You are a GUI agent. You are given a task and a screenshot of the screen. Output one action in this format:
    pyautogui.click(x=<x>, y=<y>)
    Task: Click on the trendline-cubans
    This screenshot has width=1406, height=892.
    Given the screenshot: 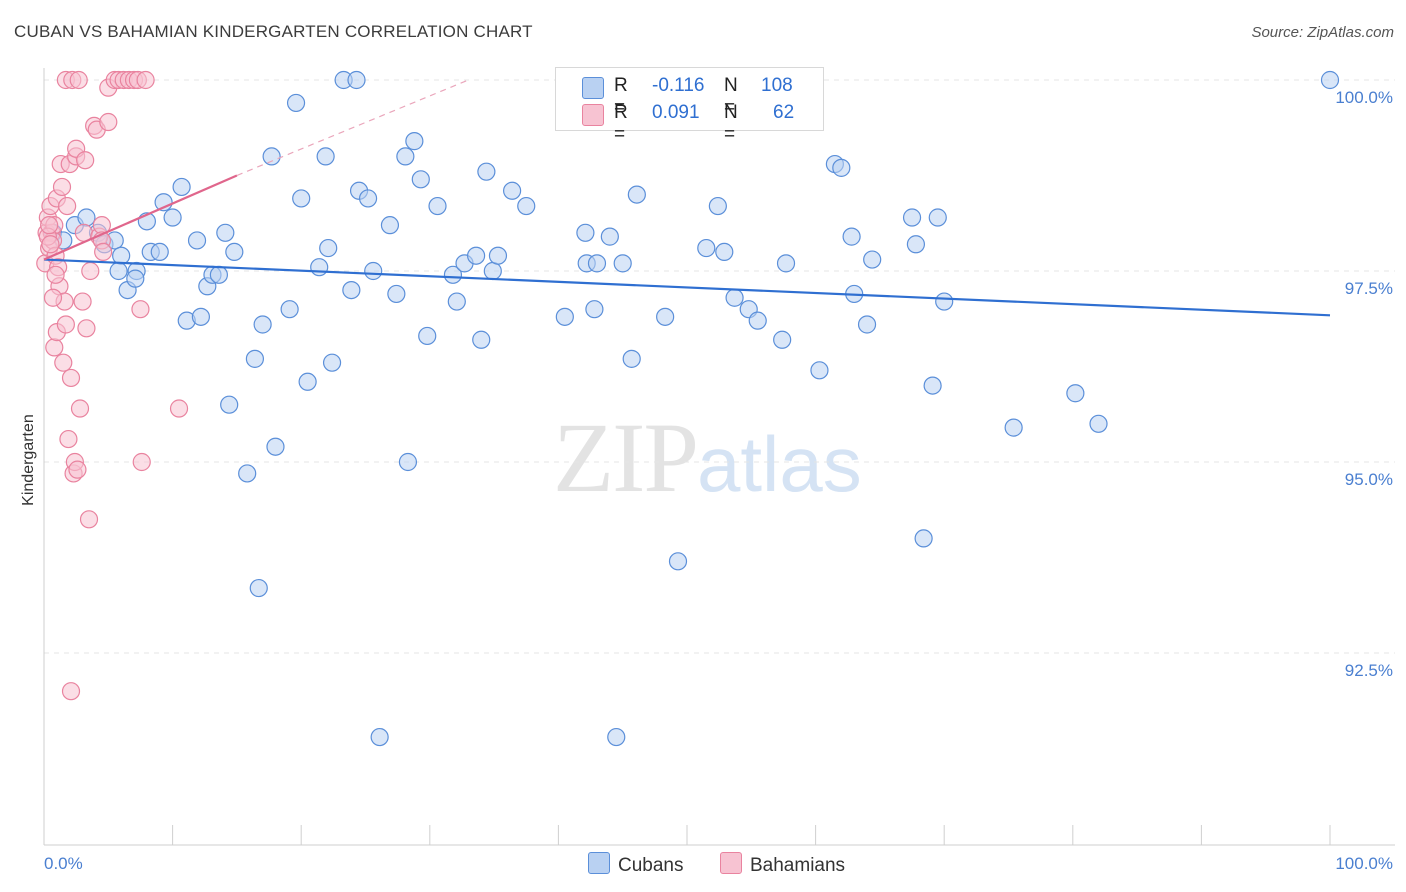 What is the action you would take?
    pyautogui.click(x=687, y=287)
    